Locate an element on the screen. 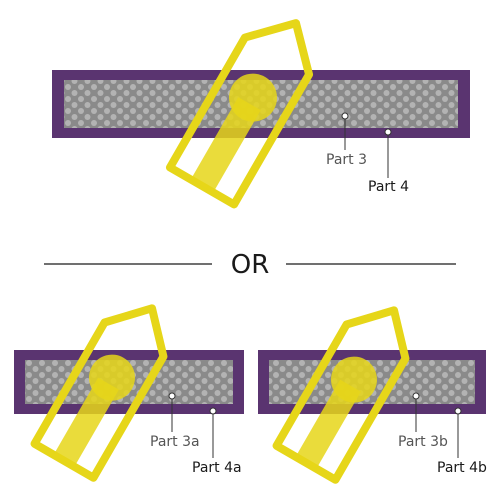  or-separator: OR is located at coordinates (250, 265).